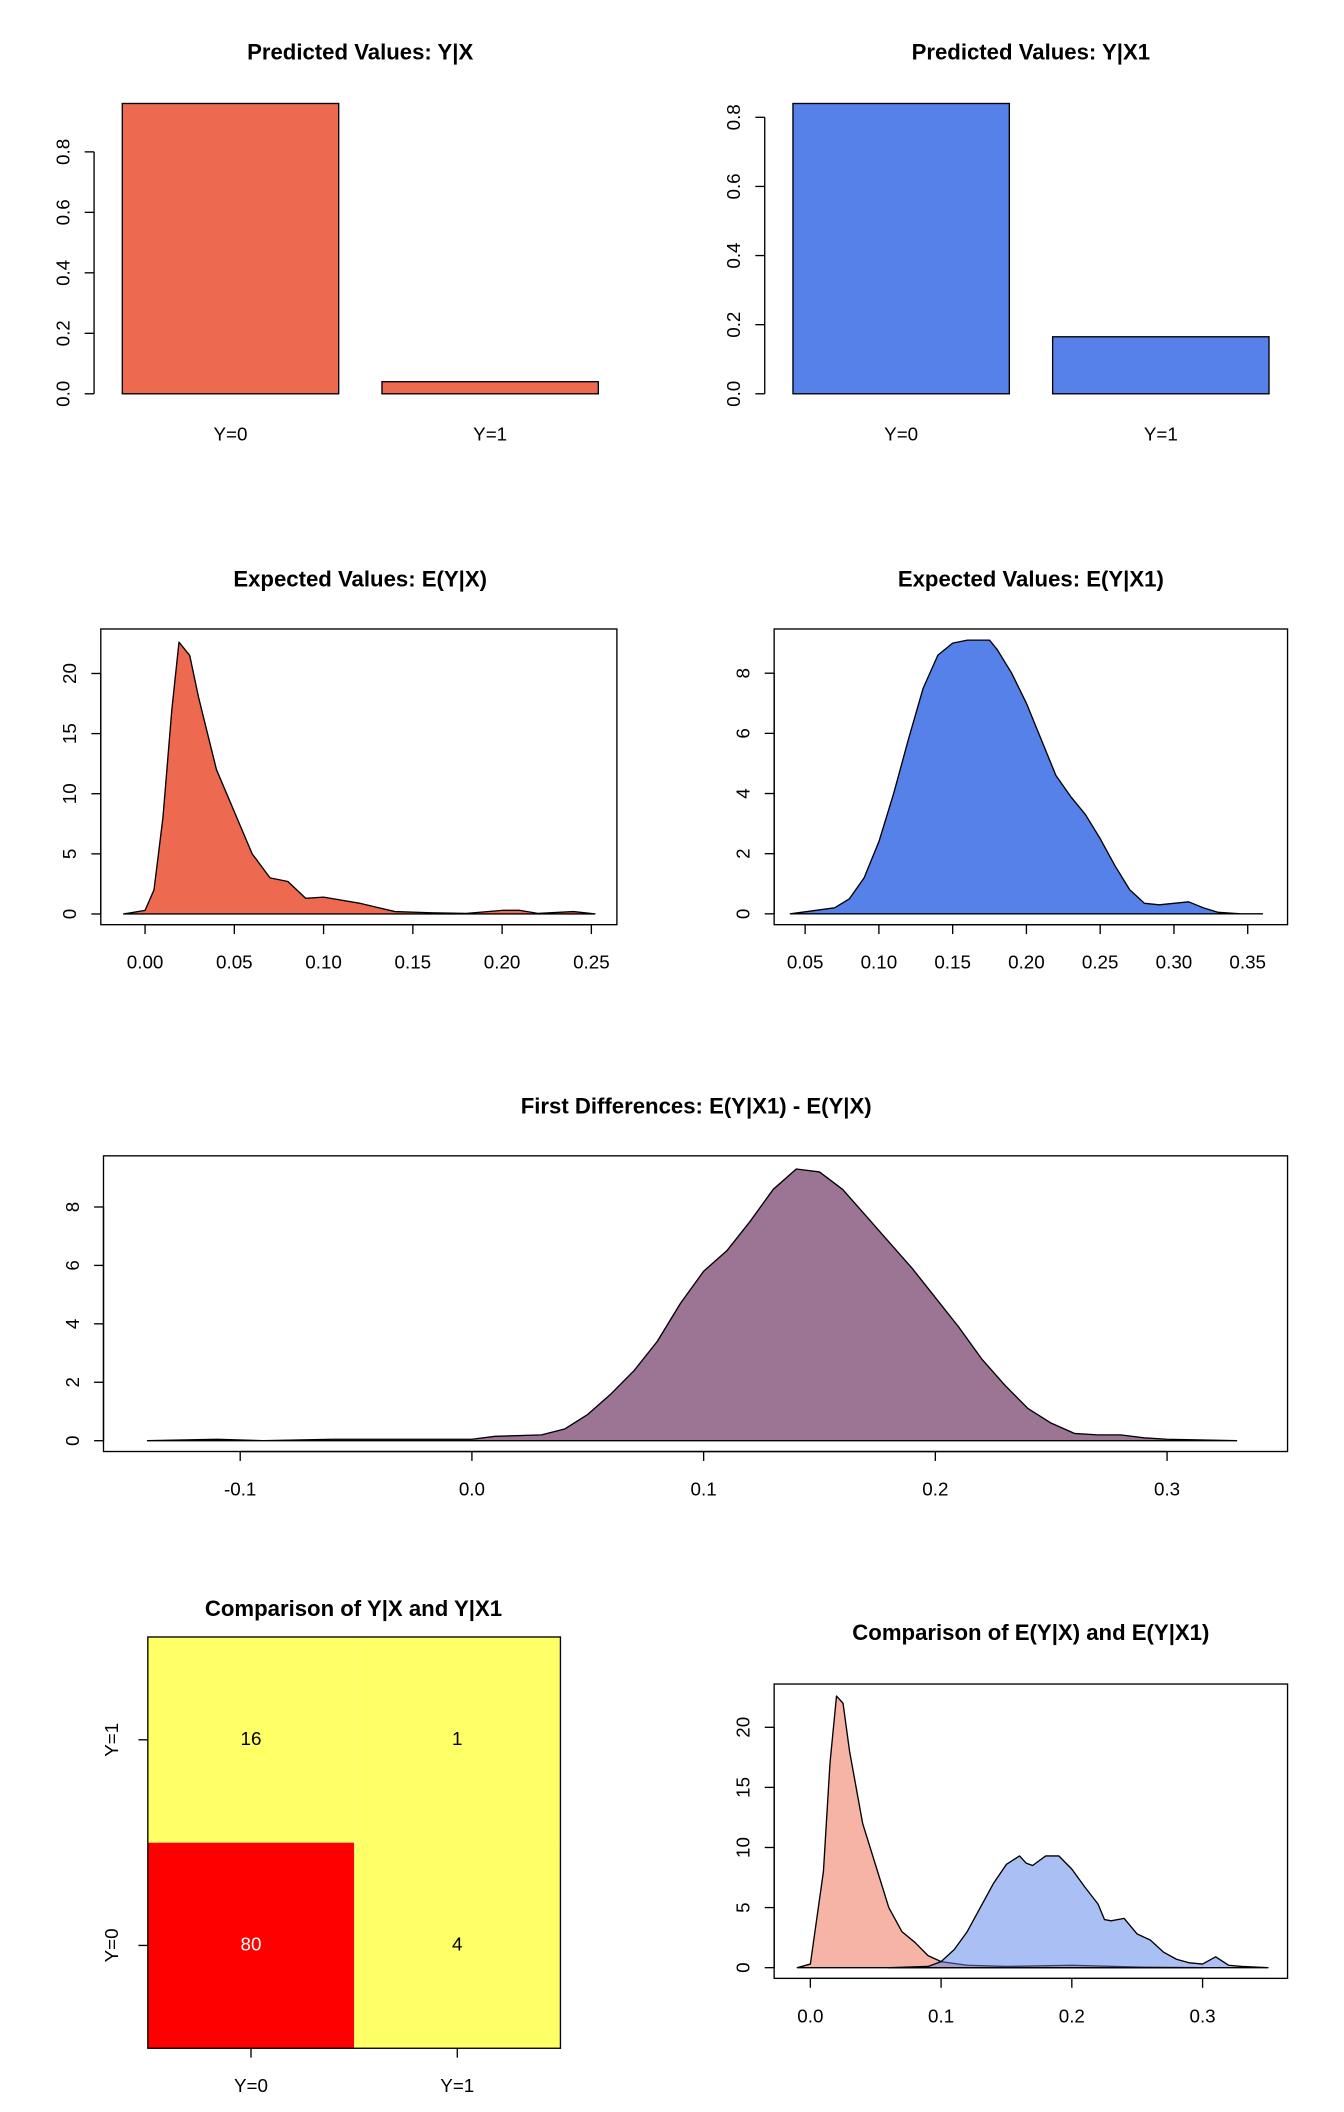 This screenshot has height=2112, width=1344. I want to click on cell-label: 80, so click(251, 1943).